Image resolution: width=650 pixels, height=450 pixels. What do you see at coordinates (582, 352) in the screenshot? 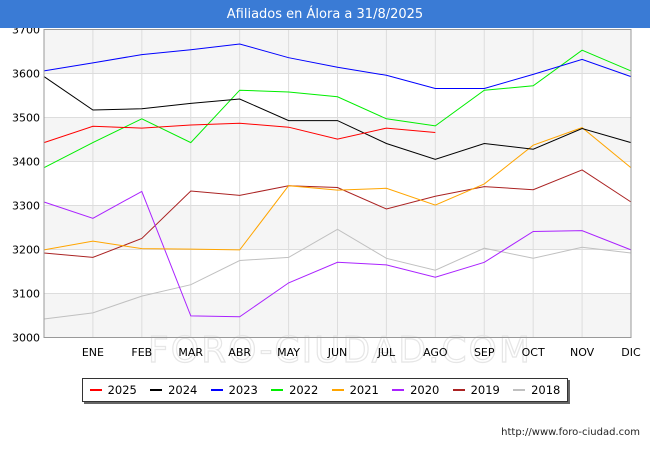
I see `x-tick-label: NOV` at bounding box center [582, 352].